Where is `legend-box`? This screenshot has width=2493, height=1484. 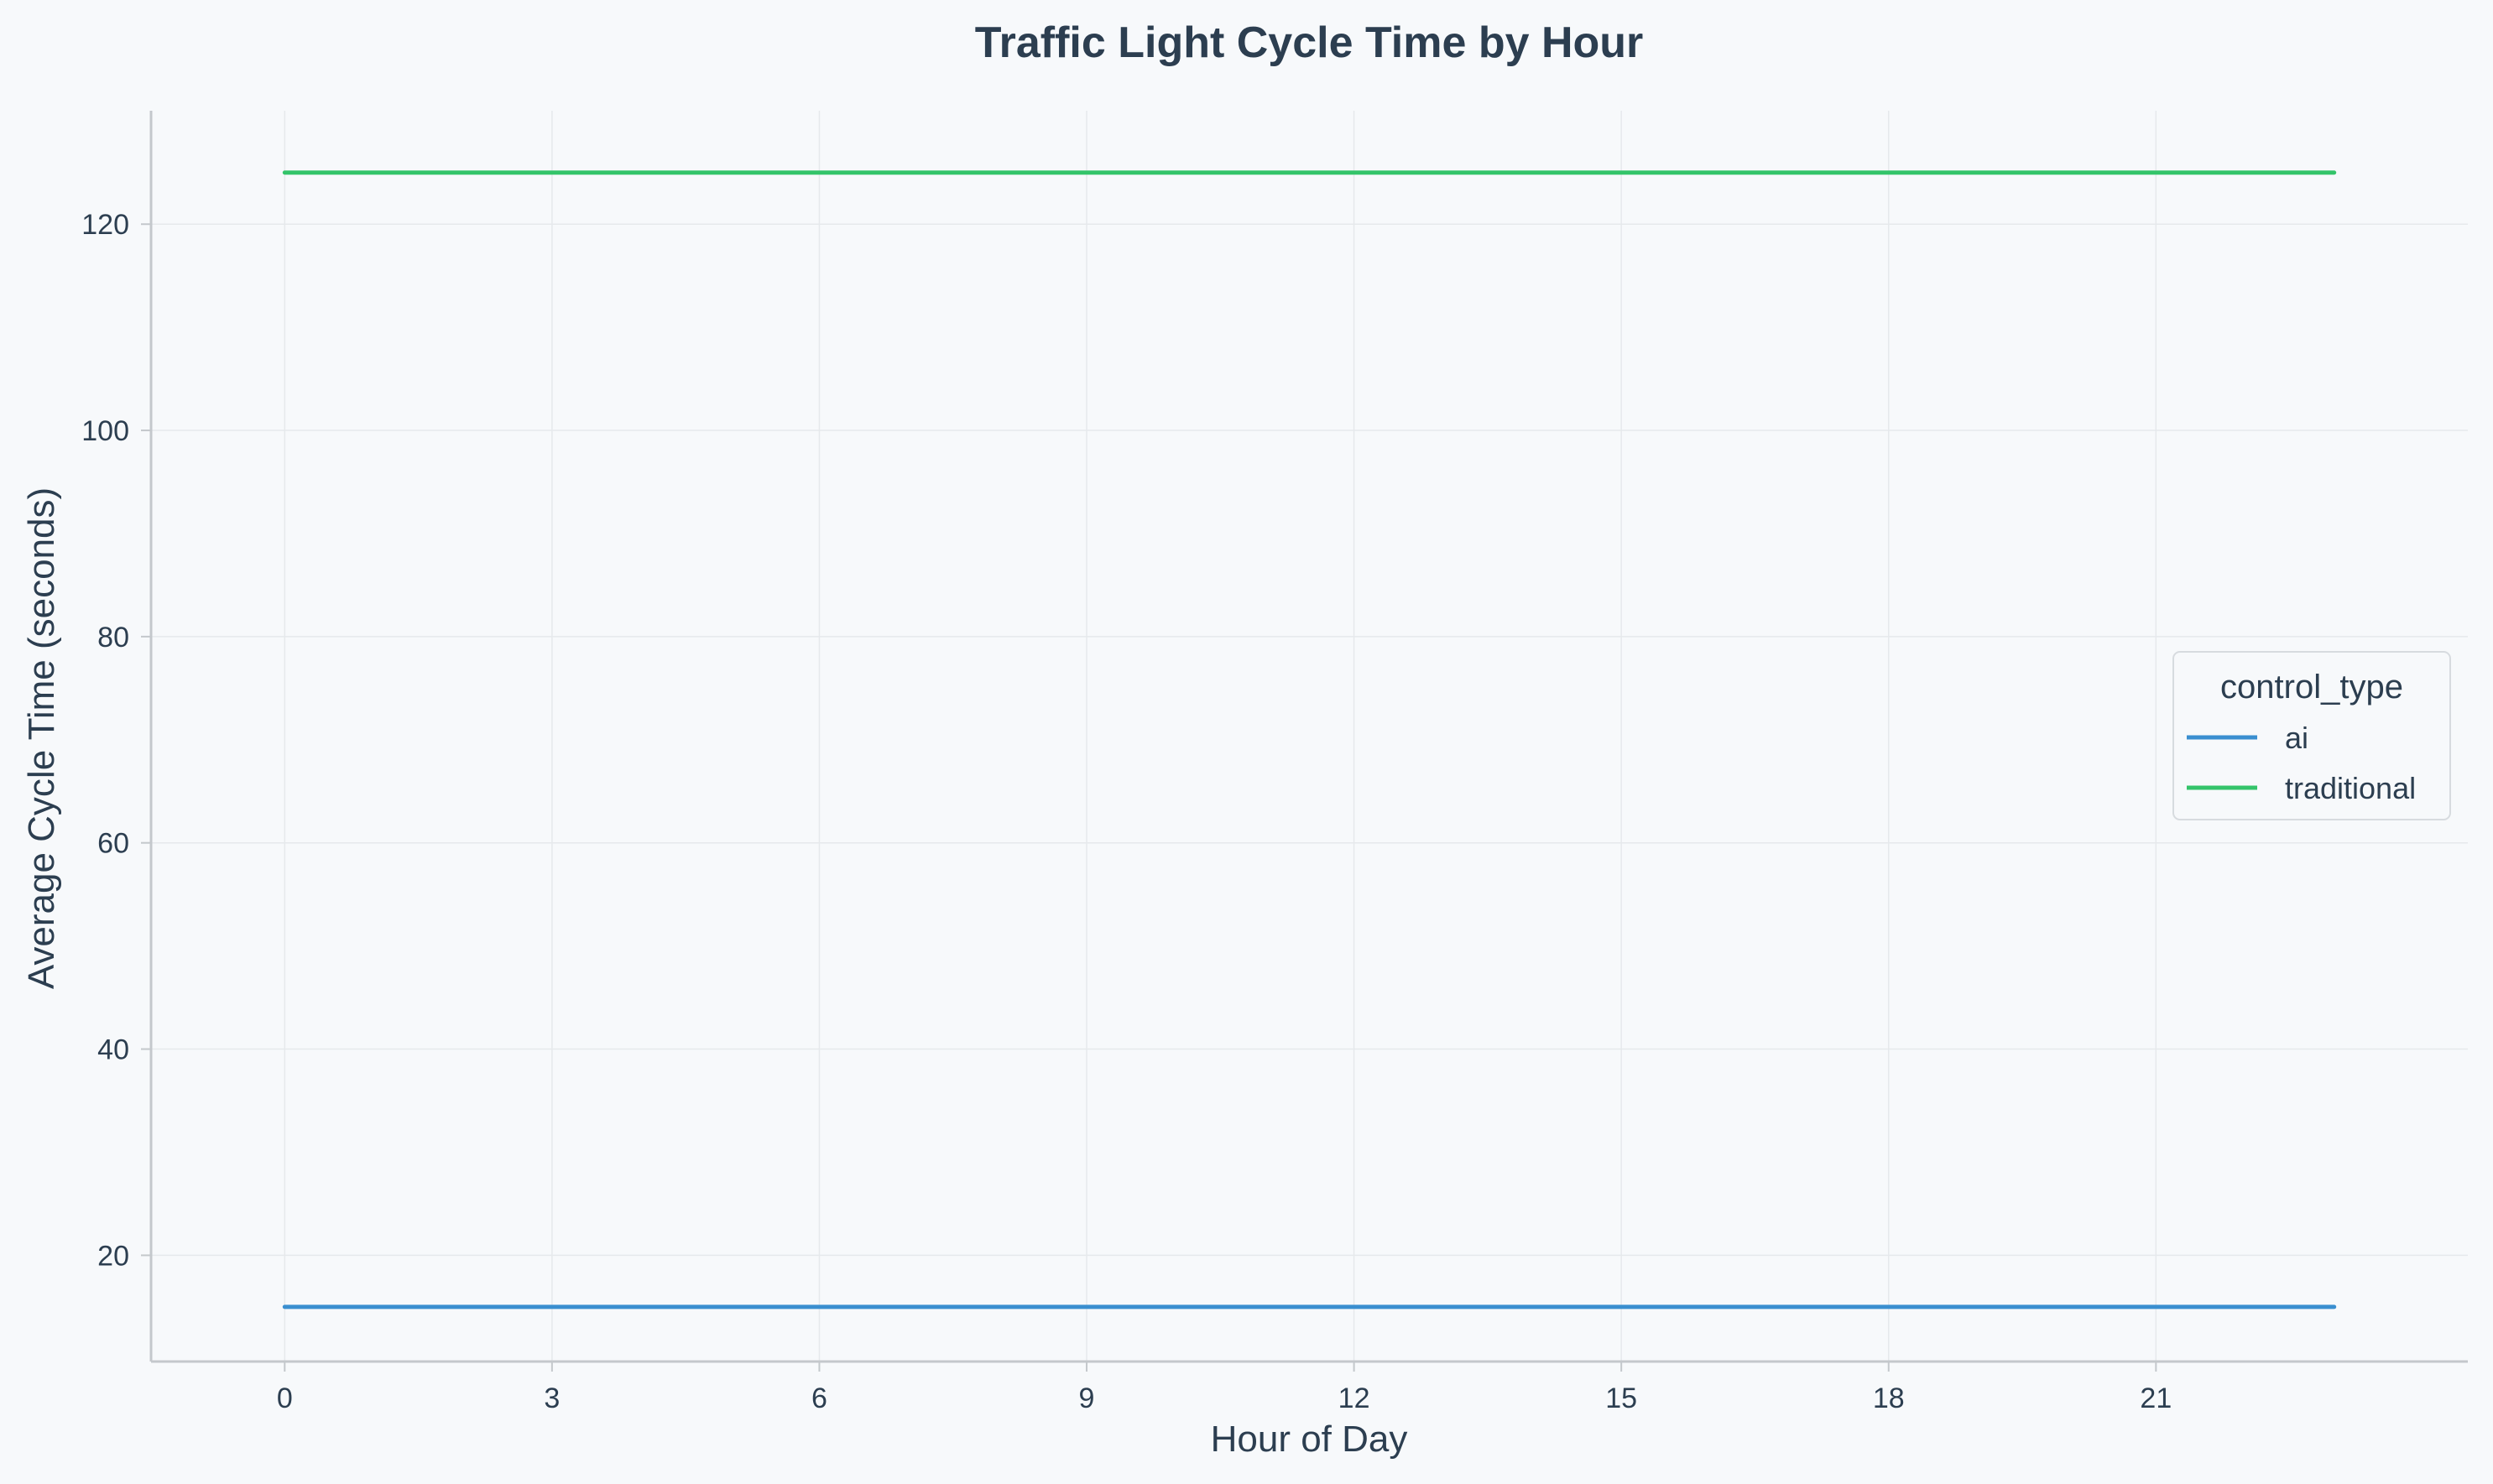
legend-box is located at coordinates (2311, 735).